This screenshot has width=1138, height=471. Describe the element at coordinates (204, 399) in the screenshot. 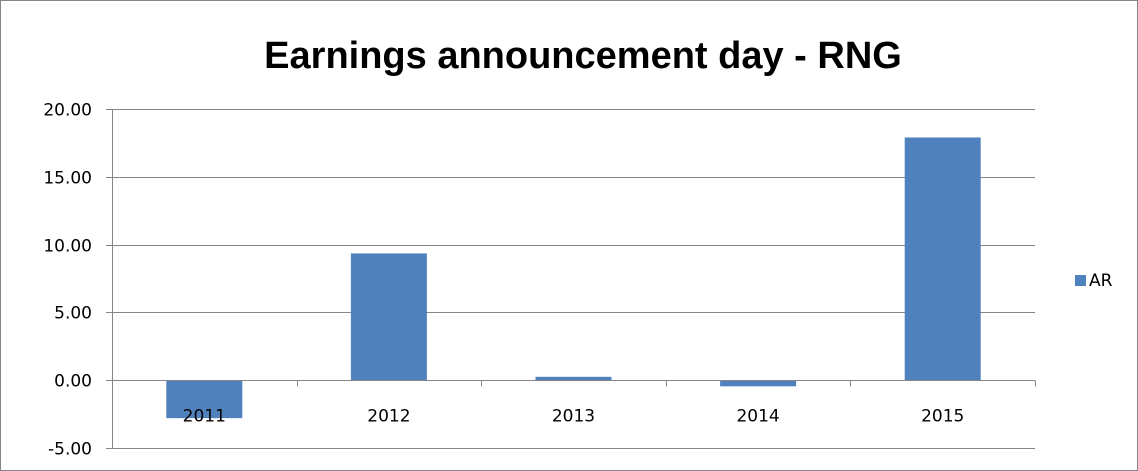

I see `bar-2011` at that location.